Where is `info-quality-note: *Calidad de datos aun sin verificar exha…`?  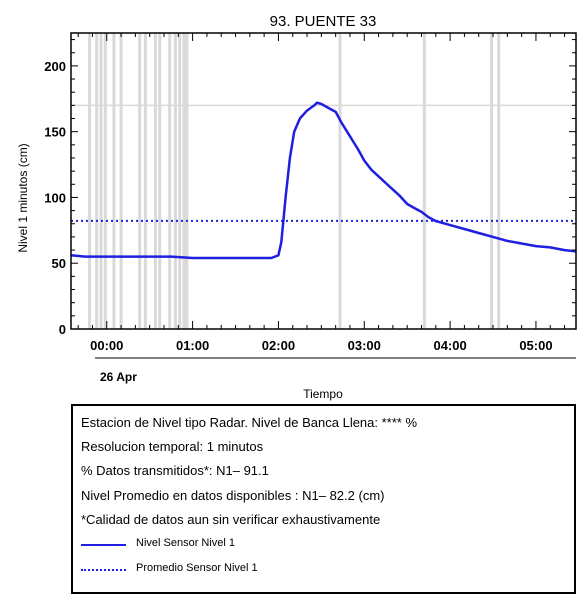 info-quality-note: *Calidad de datos aun sin verificar exha… is located at coordinates (231, 519).